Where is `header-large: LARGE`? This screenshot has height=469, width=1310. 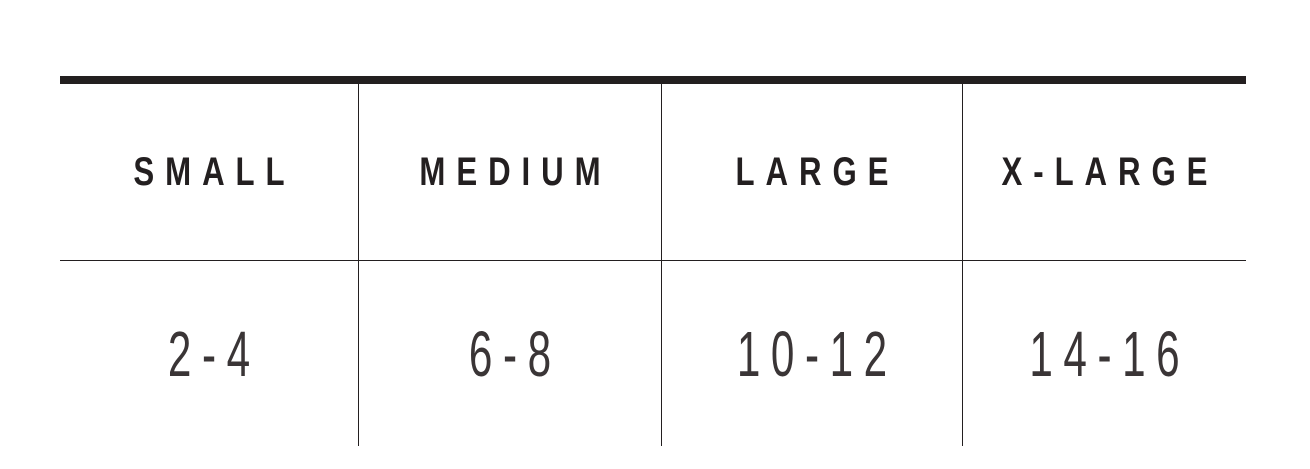
header-large: LARGE is located at coordinates (817, 171).